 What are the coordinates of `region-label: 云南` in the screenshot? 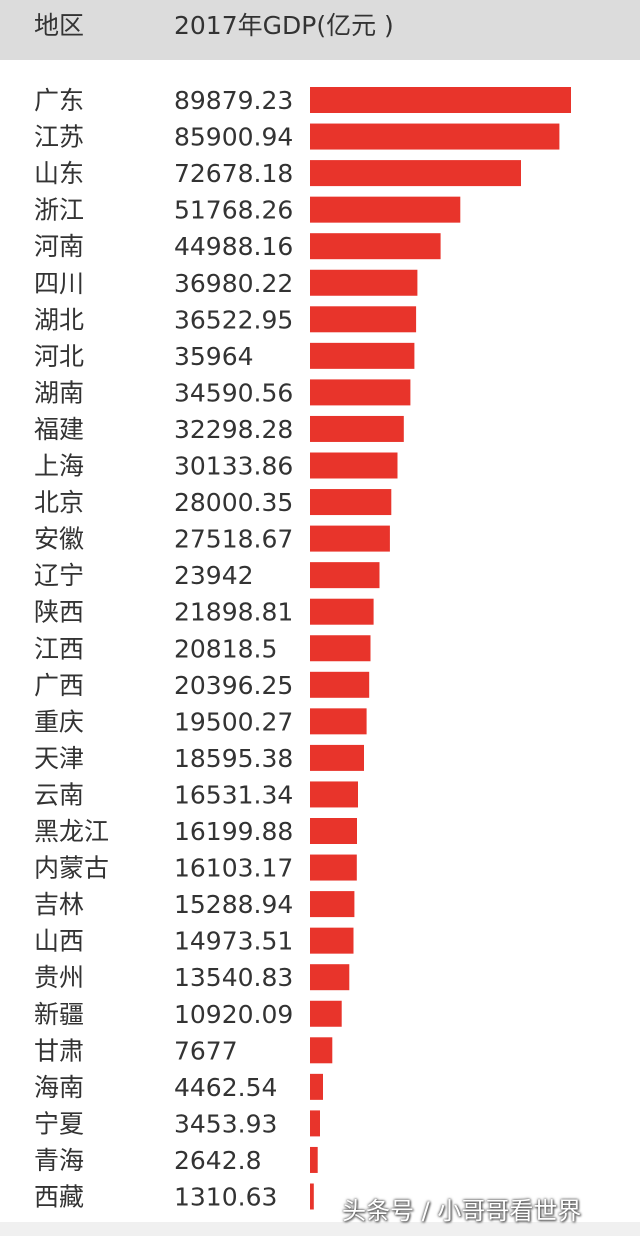 It's located at (59, 794).